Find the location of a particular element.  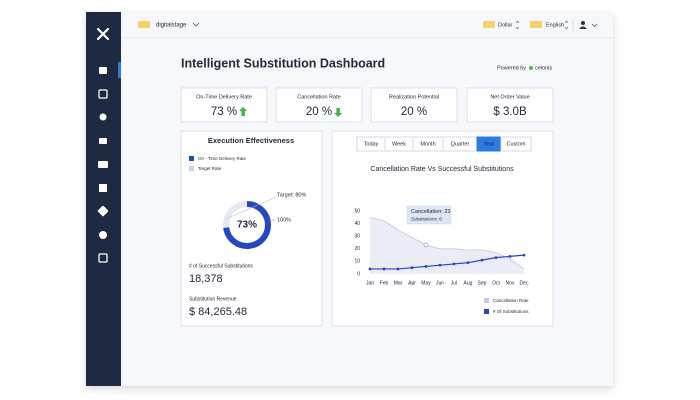

metric-value: 18,378 is located at coordinates (206, 279).